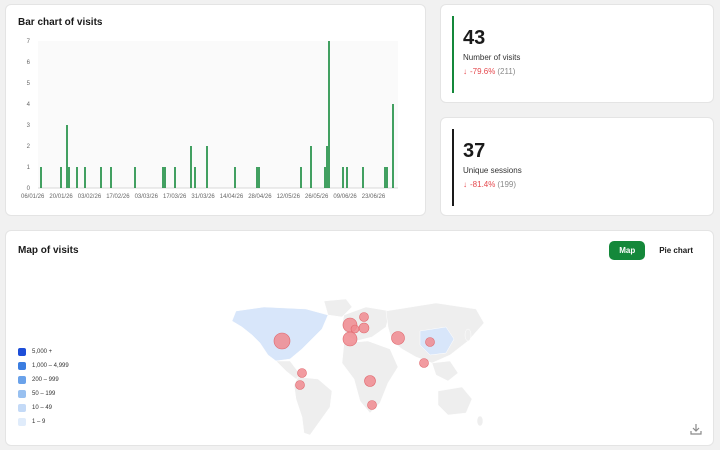  I want to click on visits-change-percent: -79.6%, so click(483, 71).